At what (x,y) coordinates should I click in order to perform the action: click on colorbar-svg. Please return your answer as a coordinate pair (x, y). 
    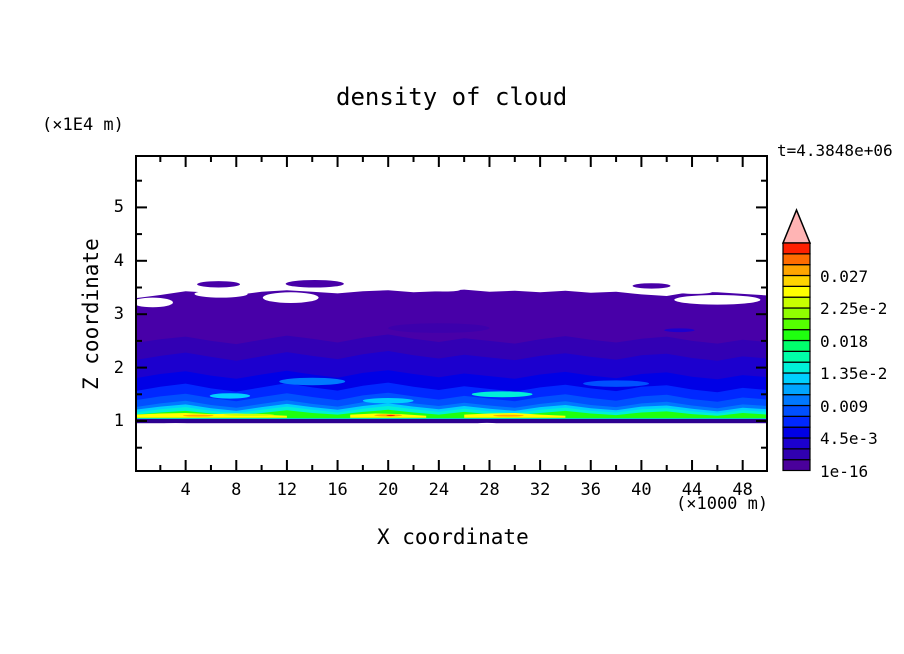
    Looking at the image, I should click on (796, 340).